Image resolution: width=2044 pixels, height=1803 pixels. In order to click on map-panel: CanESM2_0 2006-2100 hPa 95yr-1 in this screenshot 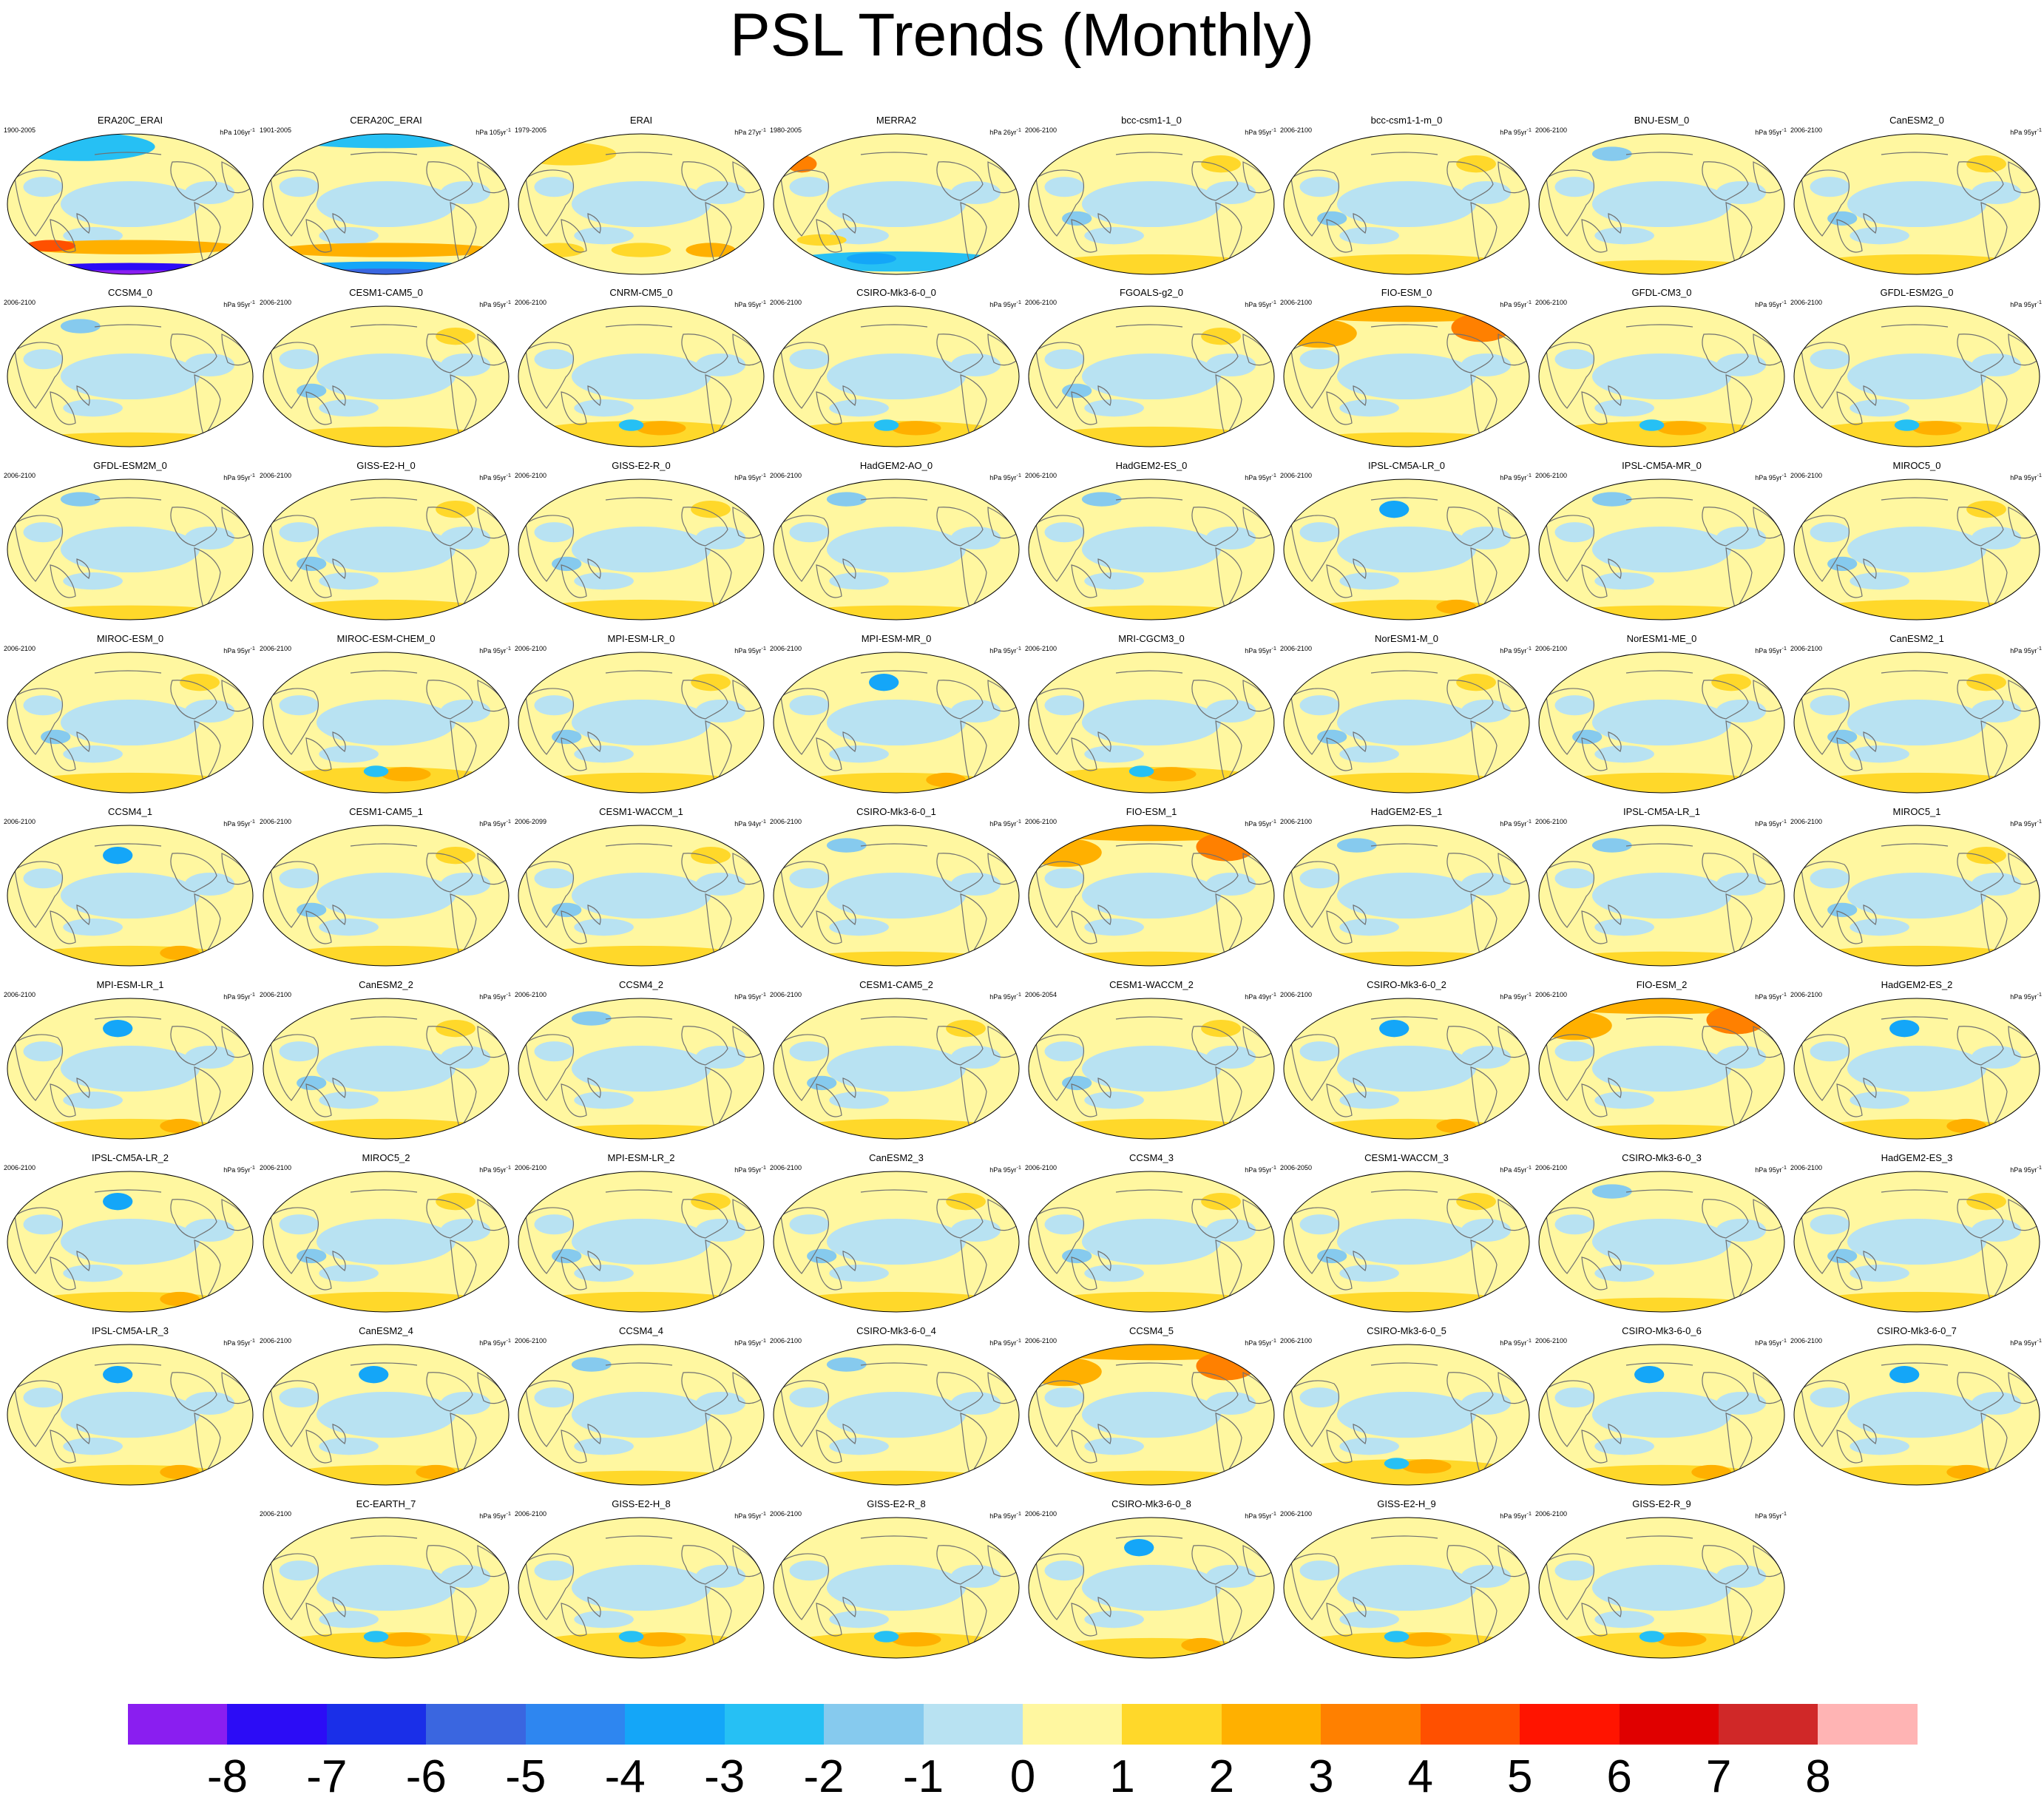, I will do `click(1916, 200)`.